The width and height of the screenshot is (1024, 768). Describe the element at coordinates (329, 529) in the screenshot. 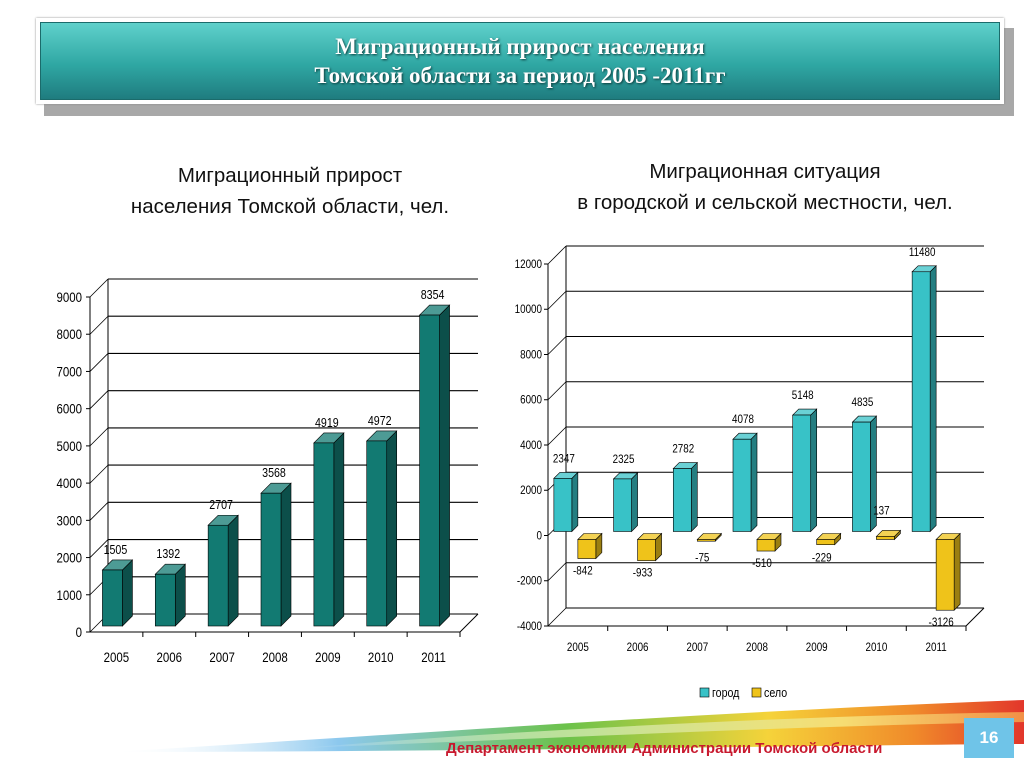

I see `left-bar-2009` at that location.